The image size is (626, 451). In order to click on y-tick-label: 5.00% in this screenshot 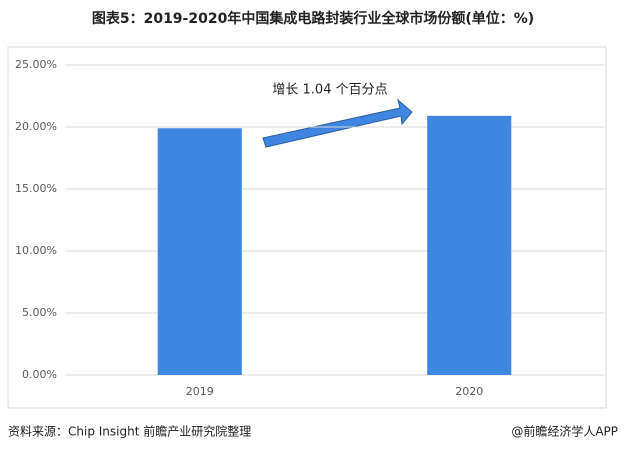, I will do `click(39, 312)`.